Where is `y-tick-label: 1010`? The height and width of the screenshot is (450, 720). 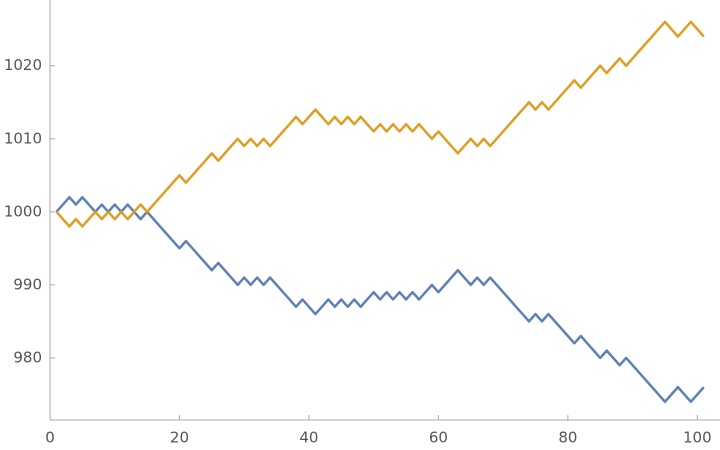 y-tick-label: 1010 is located at coordinates (23, 138).